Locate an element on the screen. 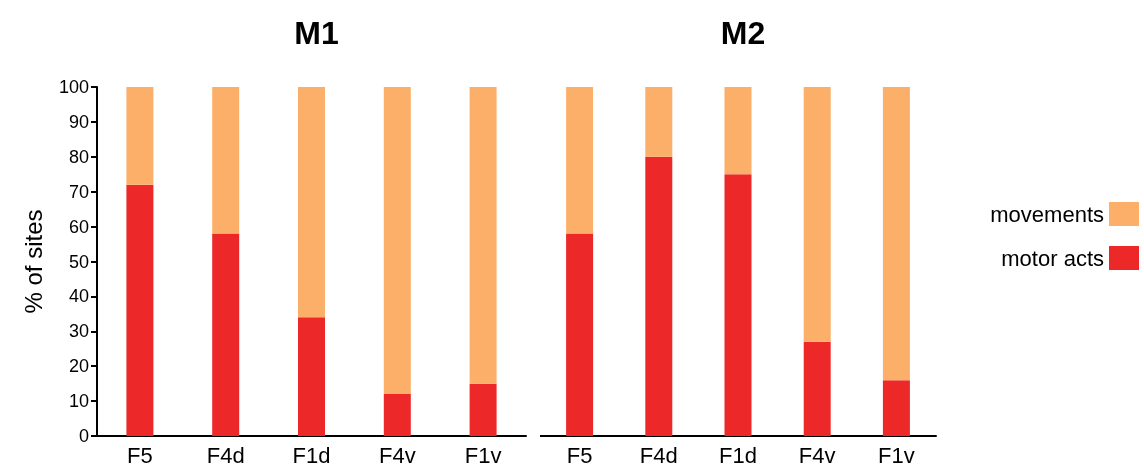  y-tick-label: 20 is located at coordinates (78, 366).